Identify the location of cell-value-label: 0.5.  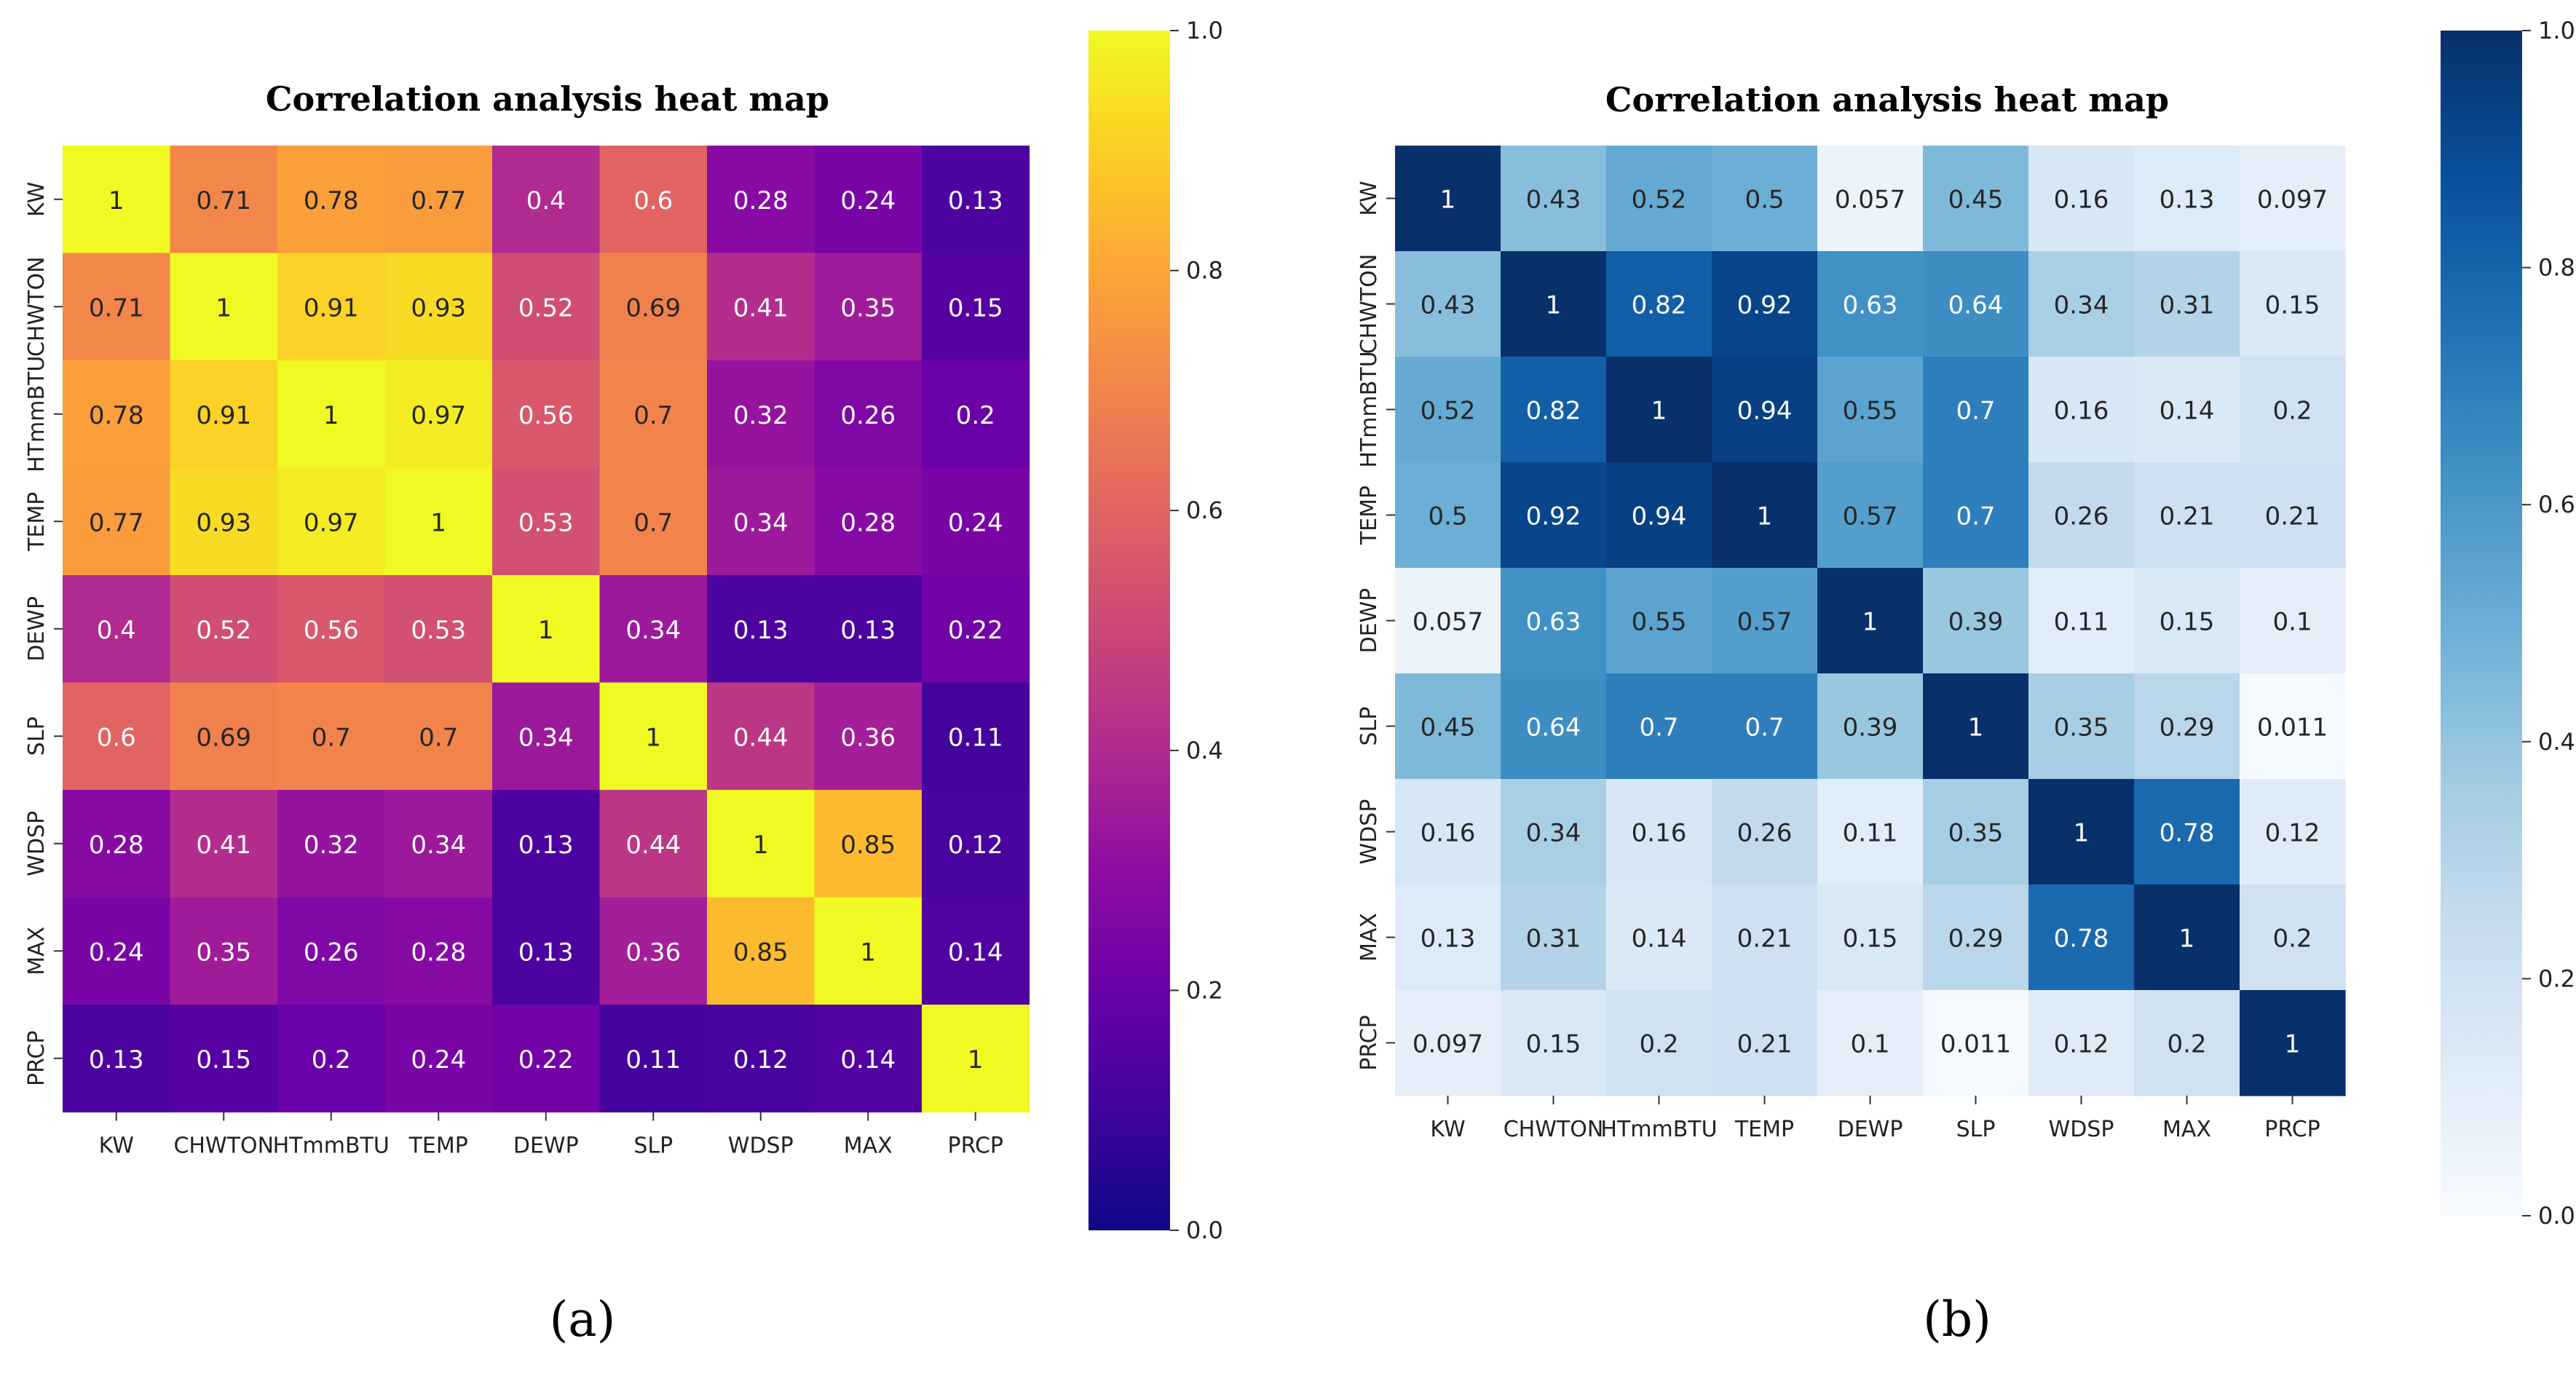
(1765, 200).